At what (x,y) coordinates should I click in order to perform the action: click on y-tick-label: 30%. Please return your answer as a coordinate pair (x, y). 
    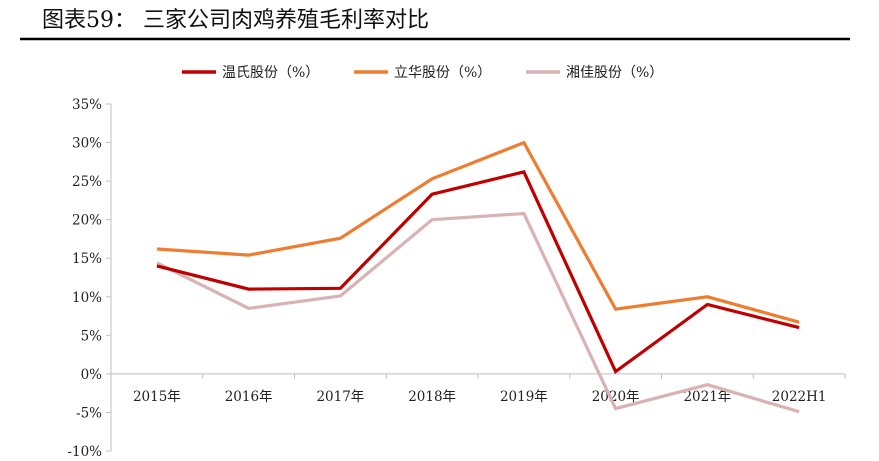
    Looking at the image, I should click on (87, 144).